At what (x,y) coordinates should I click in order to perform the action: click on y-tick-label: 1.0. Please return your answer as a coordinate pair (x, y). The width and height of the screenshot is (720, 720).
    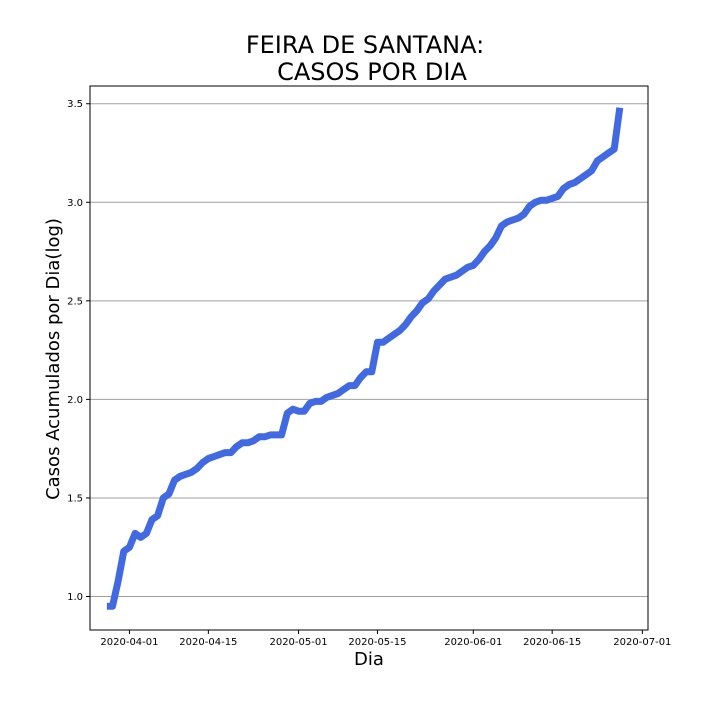
    Looking at the image, I should click on (75, 597).